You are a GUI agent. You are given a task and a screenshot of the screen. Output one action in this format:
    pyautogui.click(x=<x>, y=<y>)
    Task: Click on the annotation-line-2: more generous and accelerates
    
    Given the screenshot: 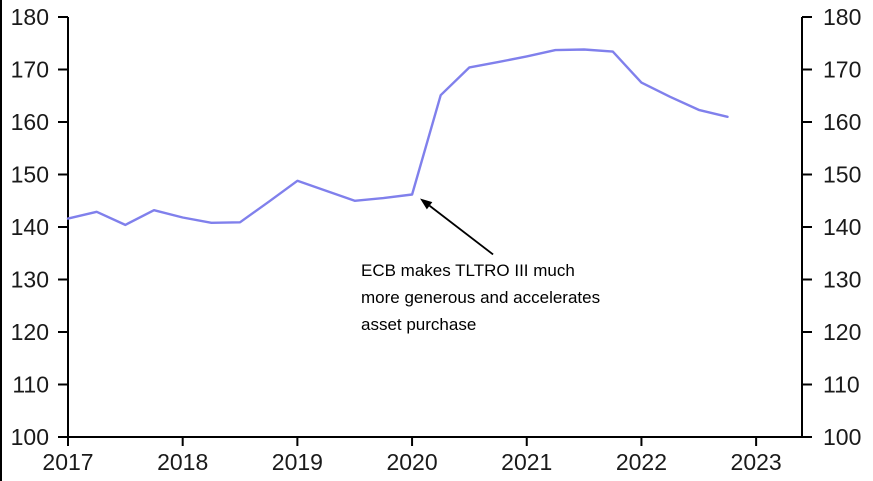 What is the action you would take?
    pyautogui.click(x=481, y=297)
    